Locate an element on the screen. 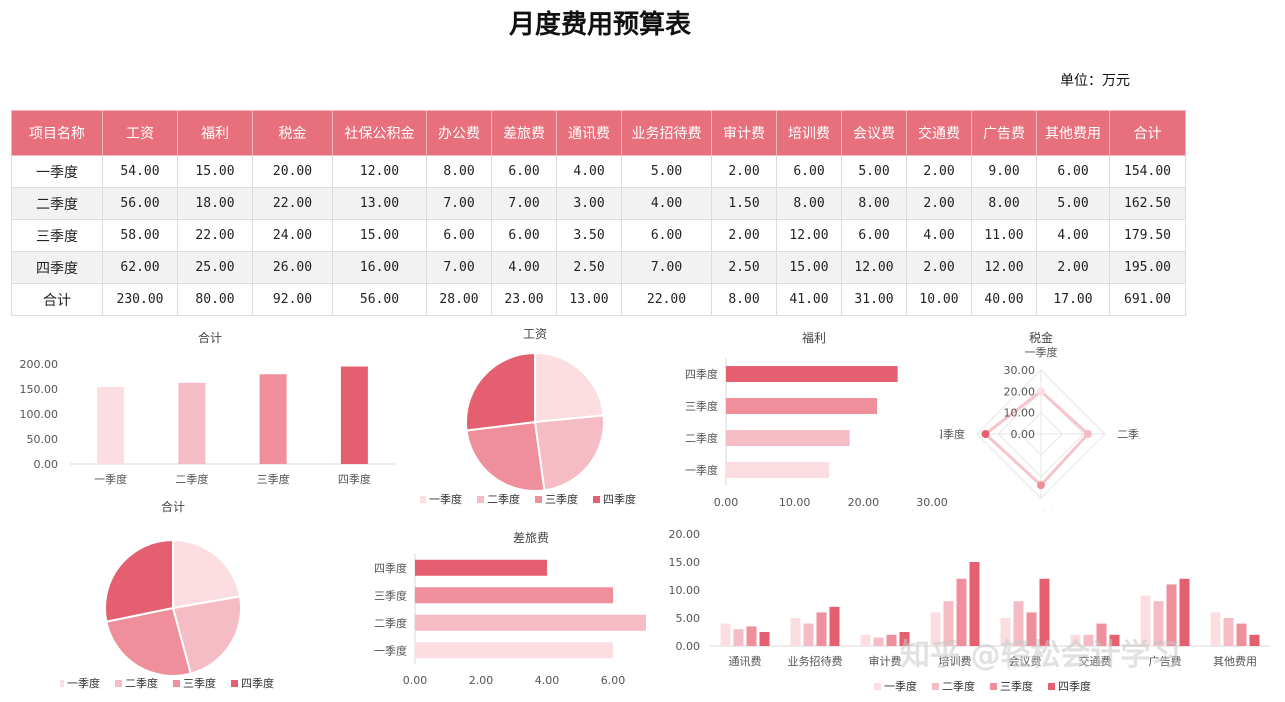 This screenshot has width=1285, height=702. watermark: 知乎 @轻松会计学习 is located at coordinates (1040, 655).